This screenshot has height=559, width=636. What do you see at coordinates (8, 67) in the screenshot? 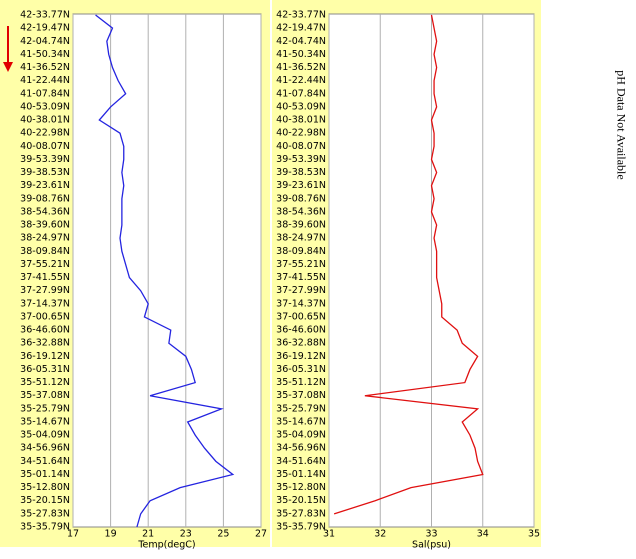
I see `arrow-head` at bounding box center [8, 67].